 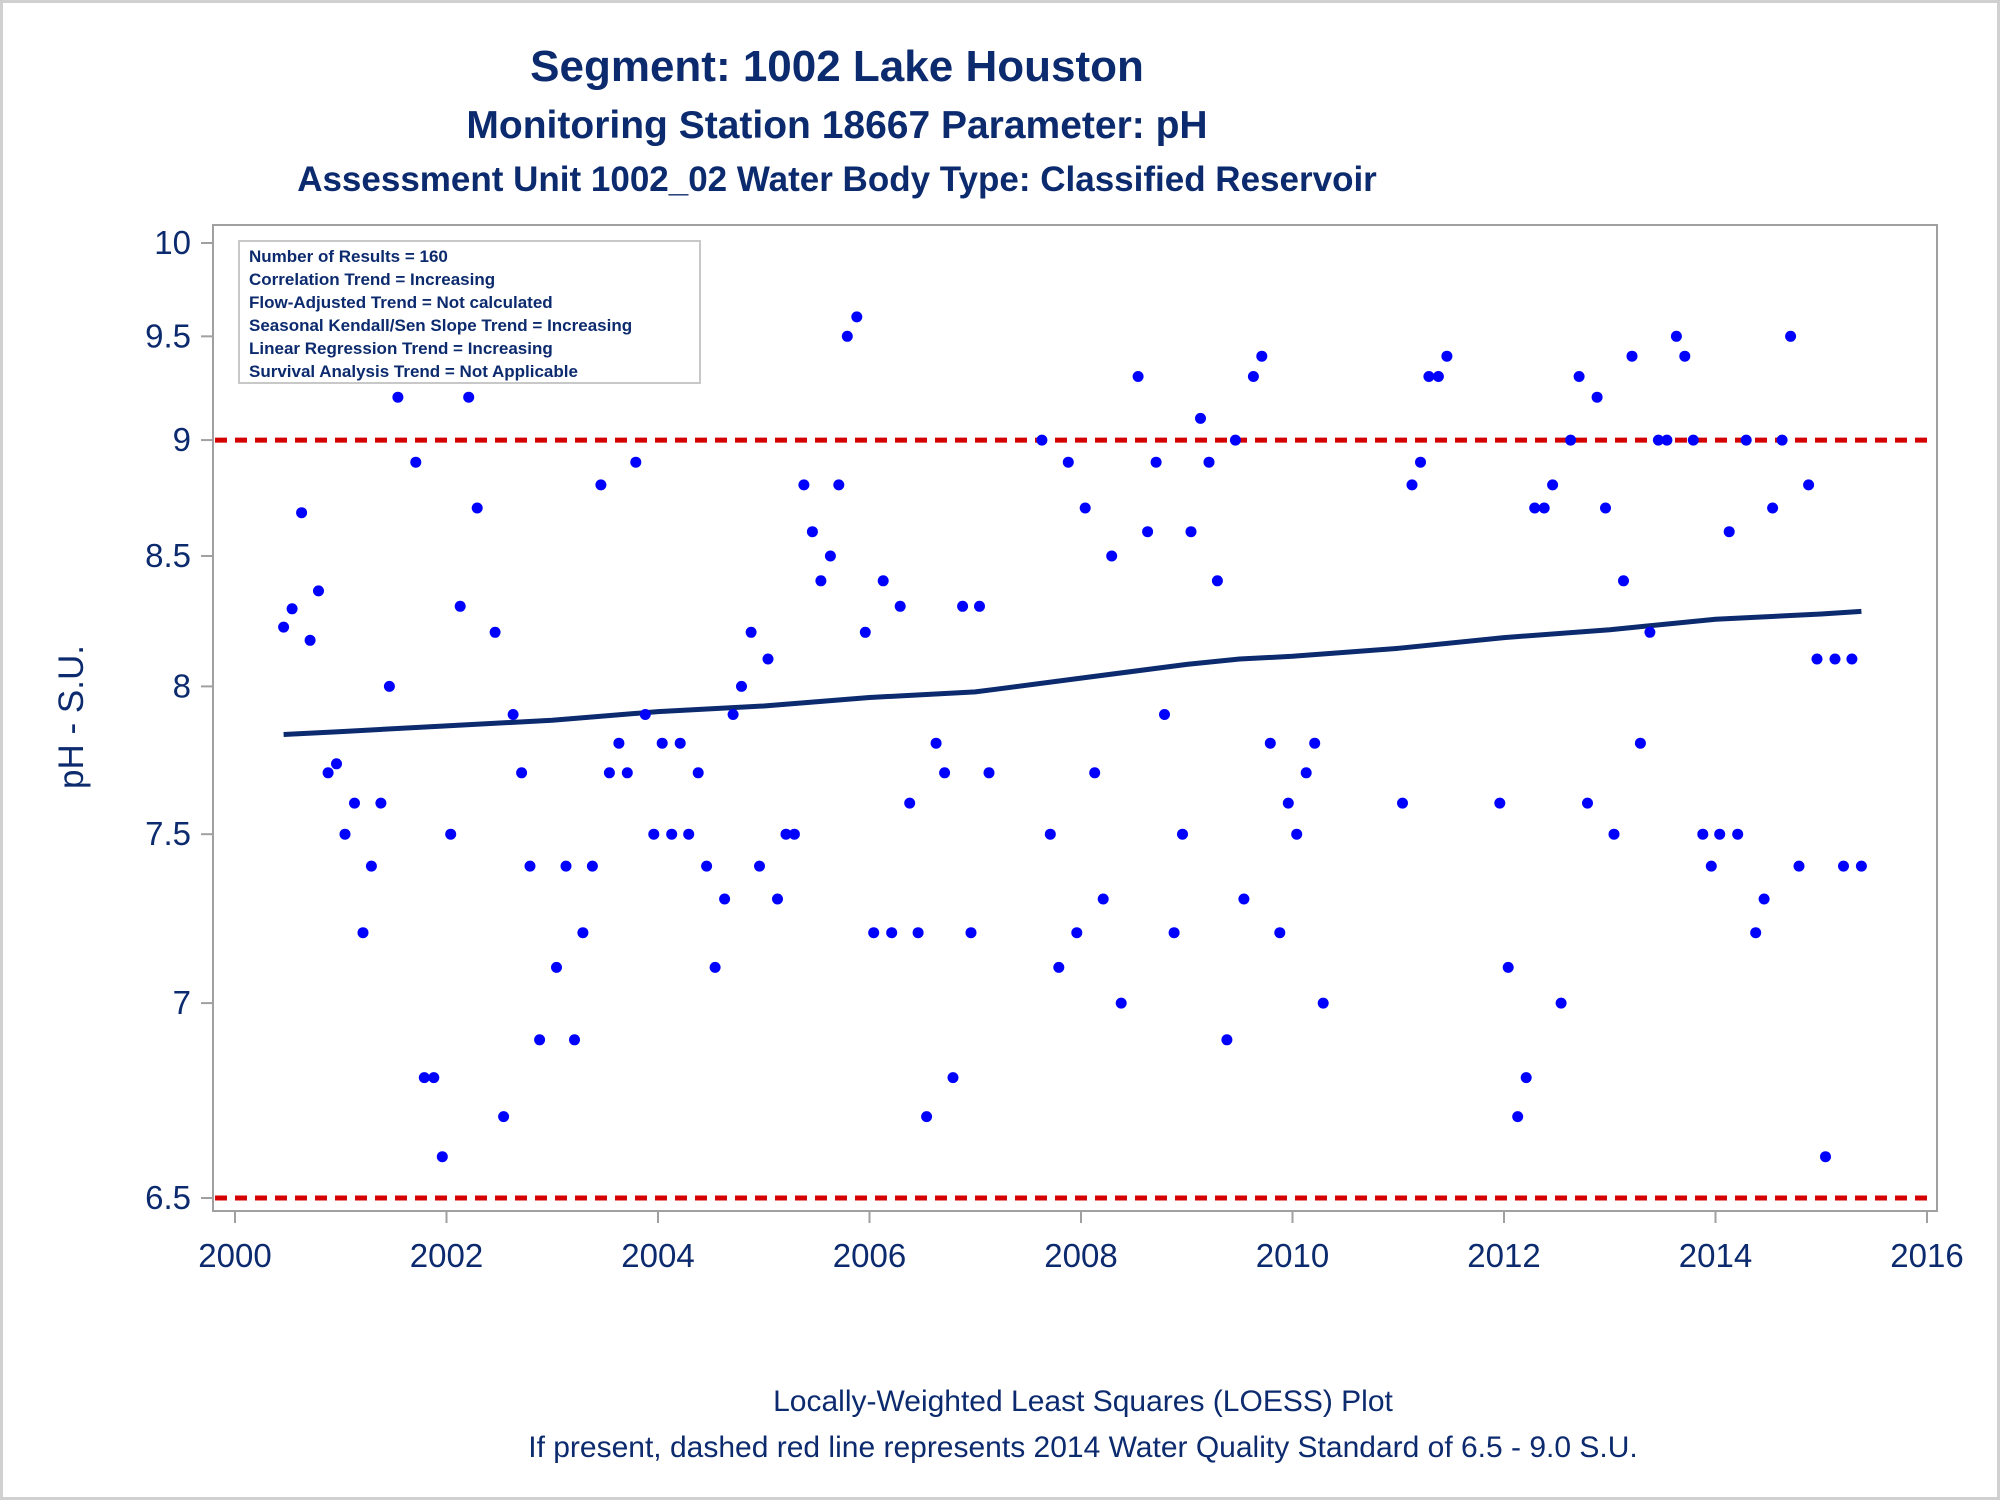 I want to click on x-tick-label-2000: 2000, so click(x=234, y=1255).